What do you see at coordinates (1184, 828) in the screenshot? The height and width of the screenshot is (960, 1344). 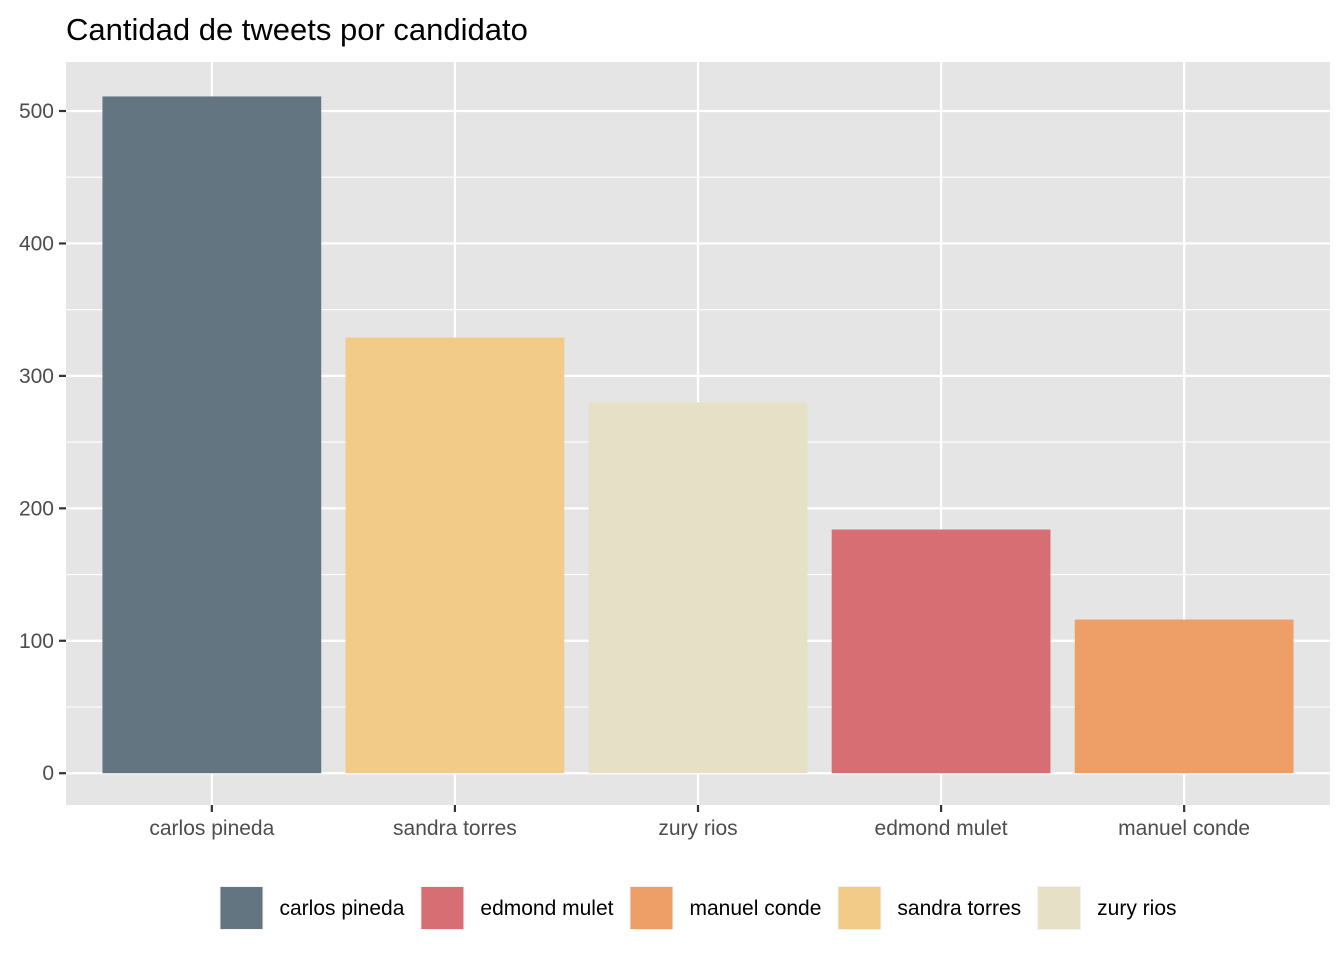 I see `x-tick-label: manuel conde` at bounding box center [1184, 828].